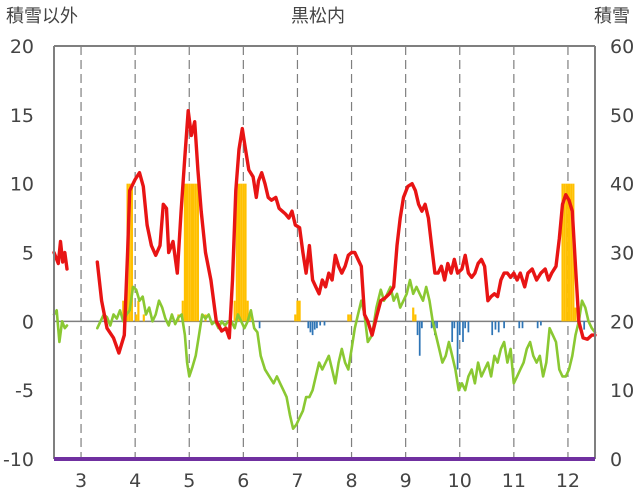 This screenshot has height=501, width=636. What do you see at coordinates (189, 481) in the screenshot?
I see `month-label-5: 5` at bounding box center [189, 481].